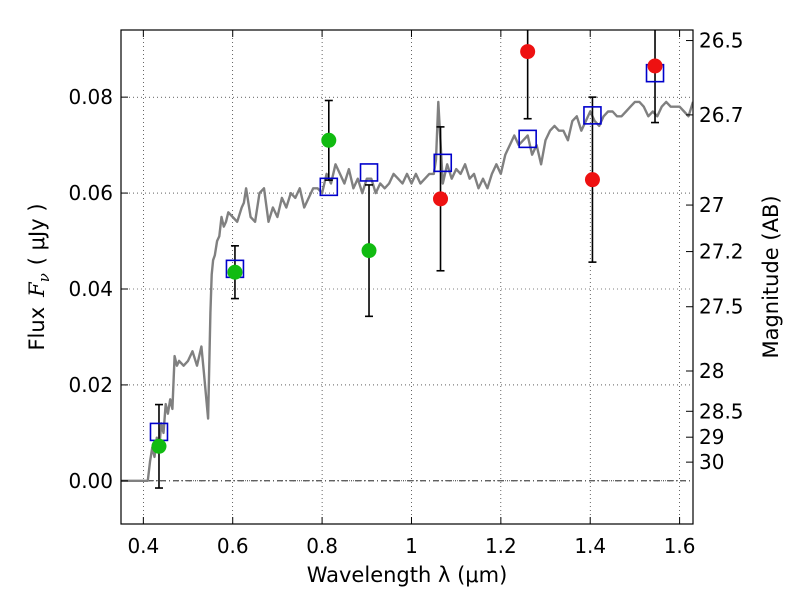 The width and height of the screenshot is (800, 600). What do you see at coordinates (37, 329) in the screenshot?
I see `y-axis-title-prefix: Flux` at bounding box center [37, 329].